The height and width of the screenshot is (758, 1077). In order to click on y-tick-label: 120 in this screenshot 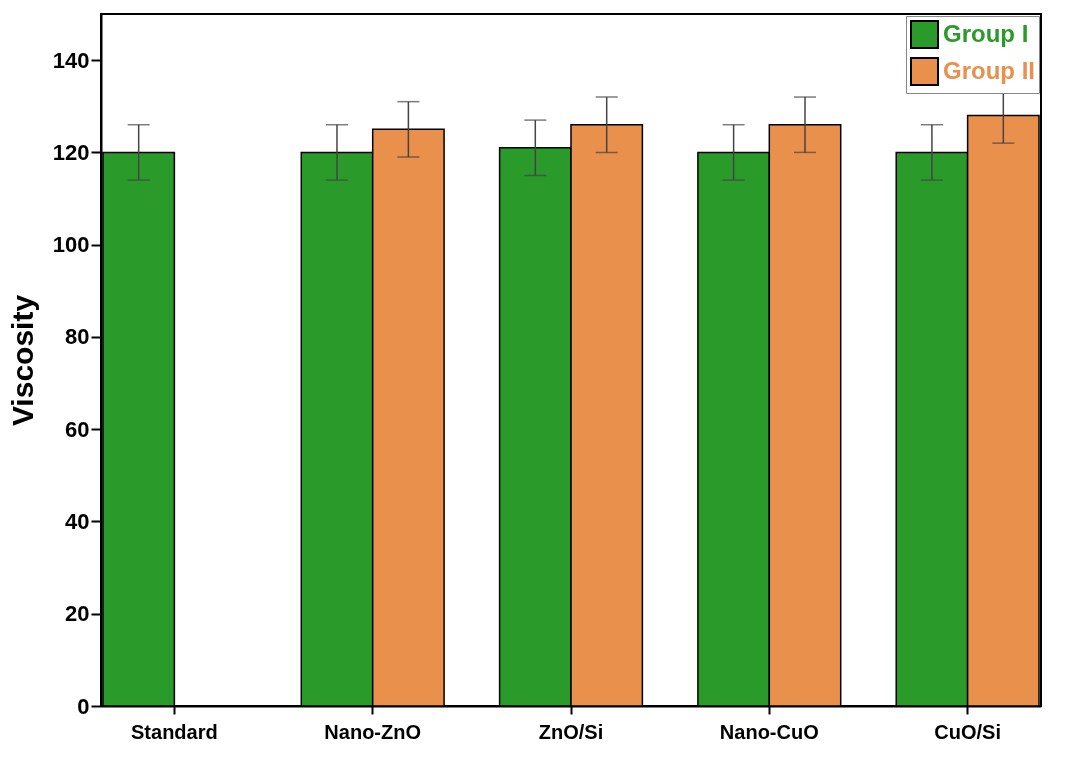, I will do `click(71, 152)`.